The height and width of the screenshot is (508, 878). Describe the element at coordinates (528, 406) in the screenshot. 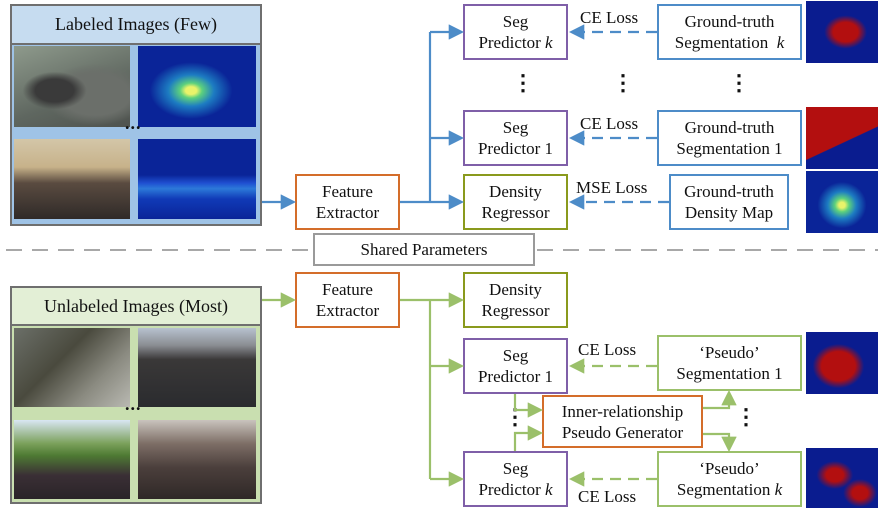

I see `arrow-seg1-to-generator` at that location.